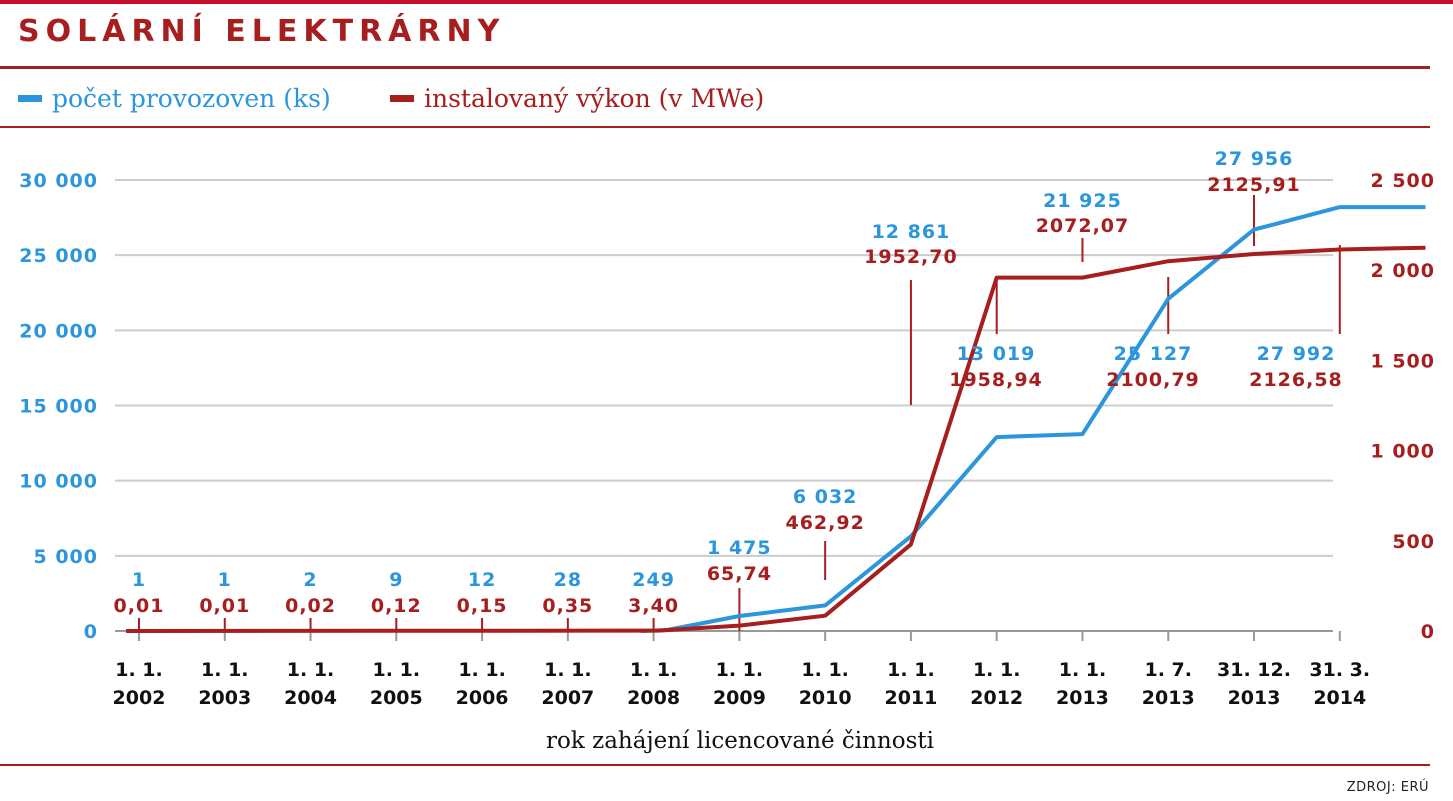 Image resolution: width=1453 pixels, height=801 pixels. What do you see at coordinates (30, 98) in the screenshot?
I see `legend-swatch-blue` at bounding box center [30, 98].